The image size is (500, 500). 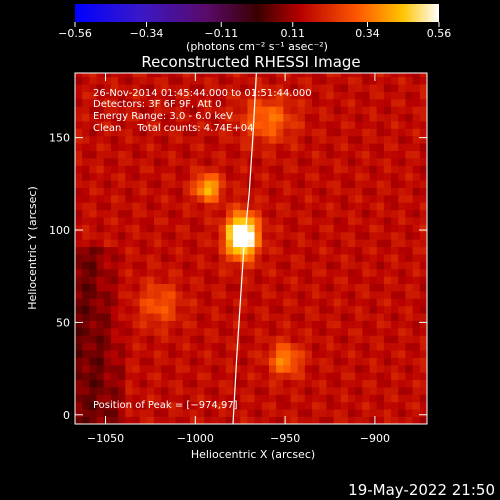 What do you see at coordinates (375, 438) in the screenshot?
I see `x-tick-label: −900` at bounding box center [375, 438].